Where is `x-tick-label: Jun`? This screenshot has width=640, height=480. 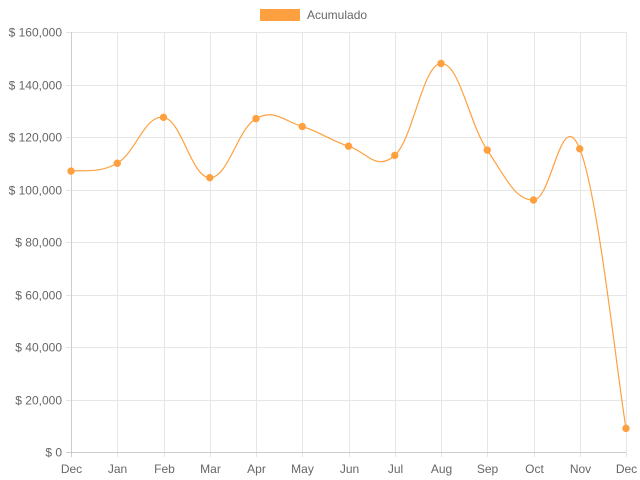 x-tick-label: Jun is located at coordinates (349, 469).